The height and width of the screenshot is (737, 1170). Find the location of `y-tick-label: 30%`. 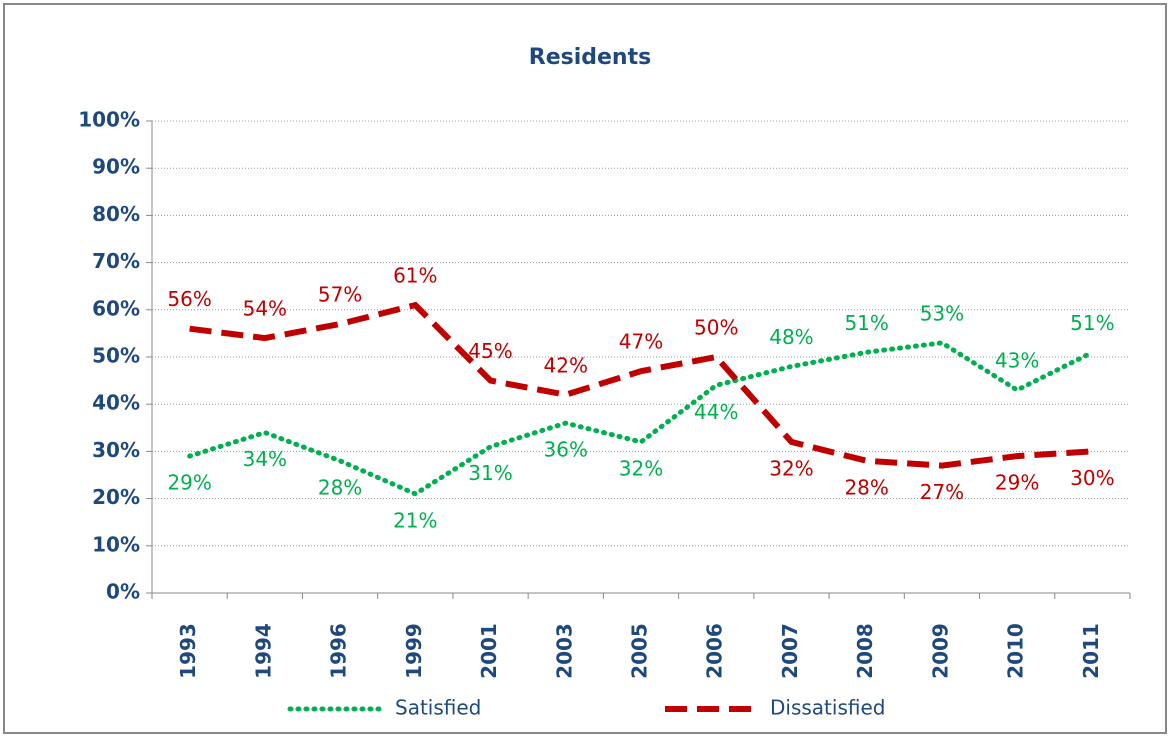

y-tick-label: 30% is located at coordinates (116, 450).